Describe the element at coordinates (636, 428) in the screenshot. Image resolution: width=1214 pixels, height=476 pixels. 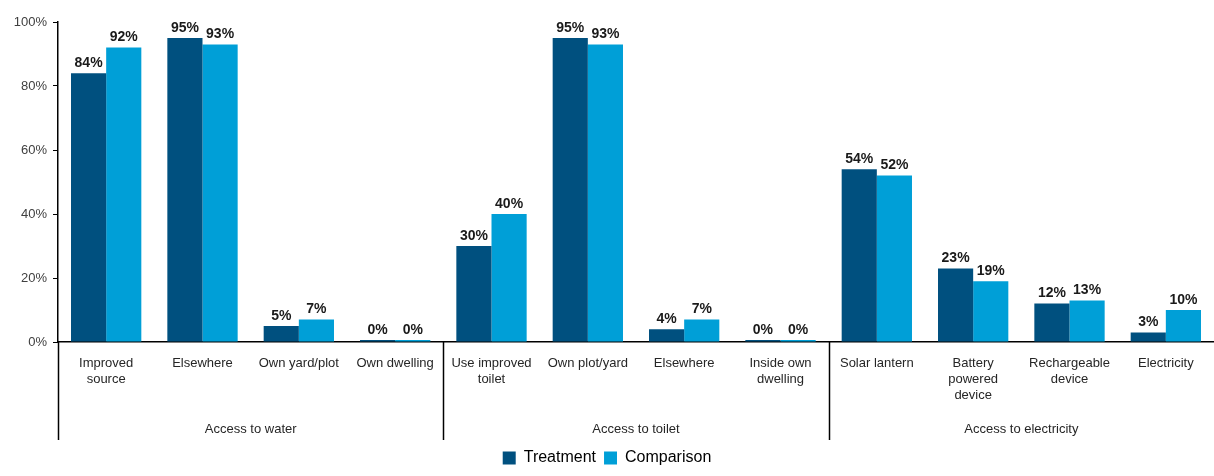
I see `text: Access to toilet` at that location.